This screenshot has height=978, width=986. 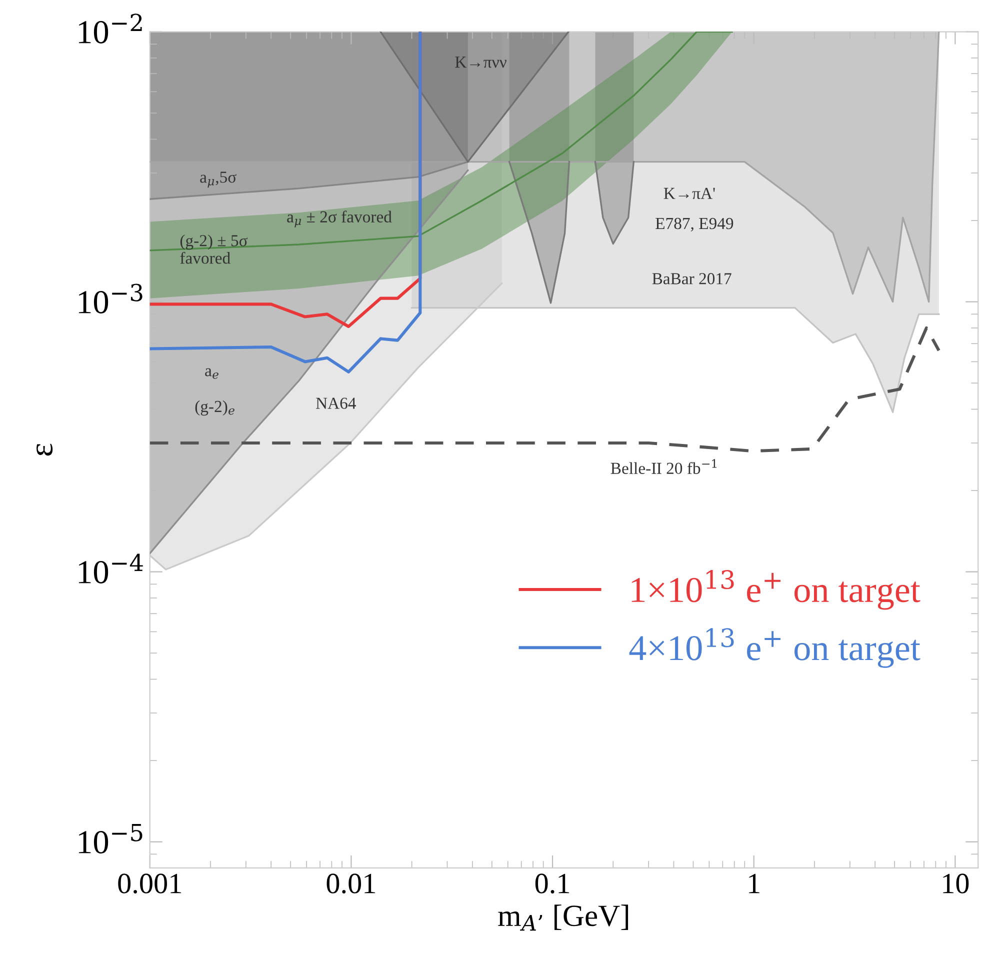 I want to click on x-tick-label: 0.001, so click(x=149, y=884).